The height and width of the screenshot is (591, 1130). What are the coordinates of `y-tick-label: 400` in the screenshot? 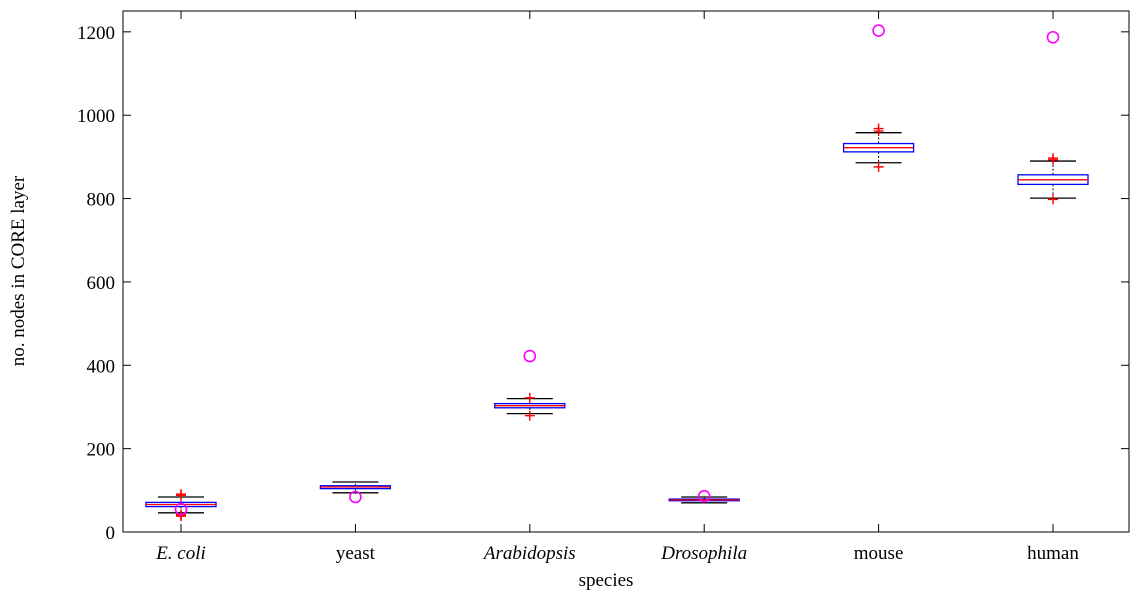 It's located at (101, 366).